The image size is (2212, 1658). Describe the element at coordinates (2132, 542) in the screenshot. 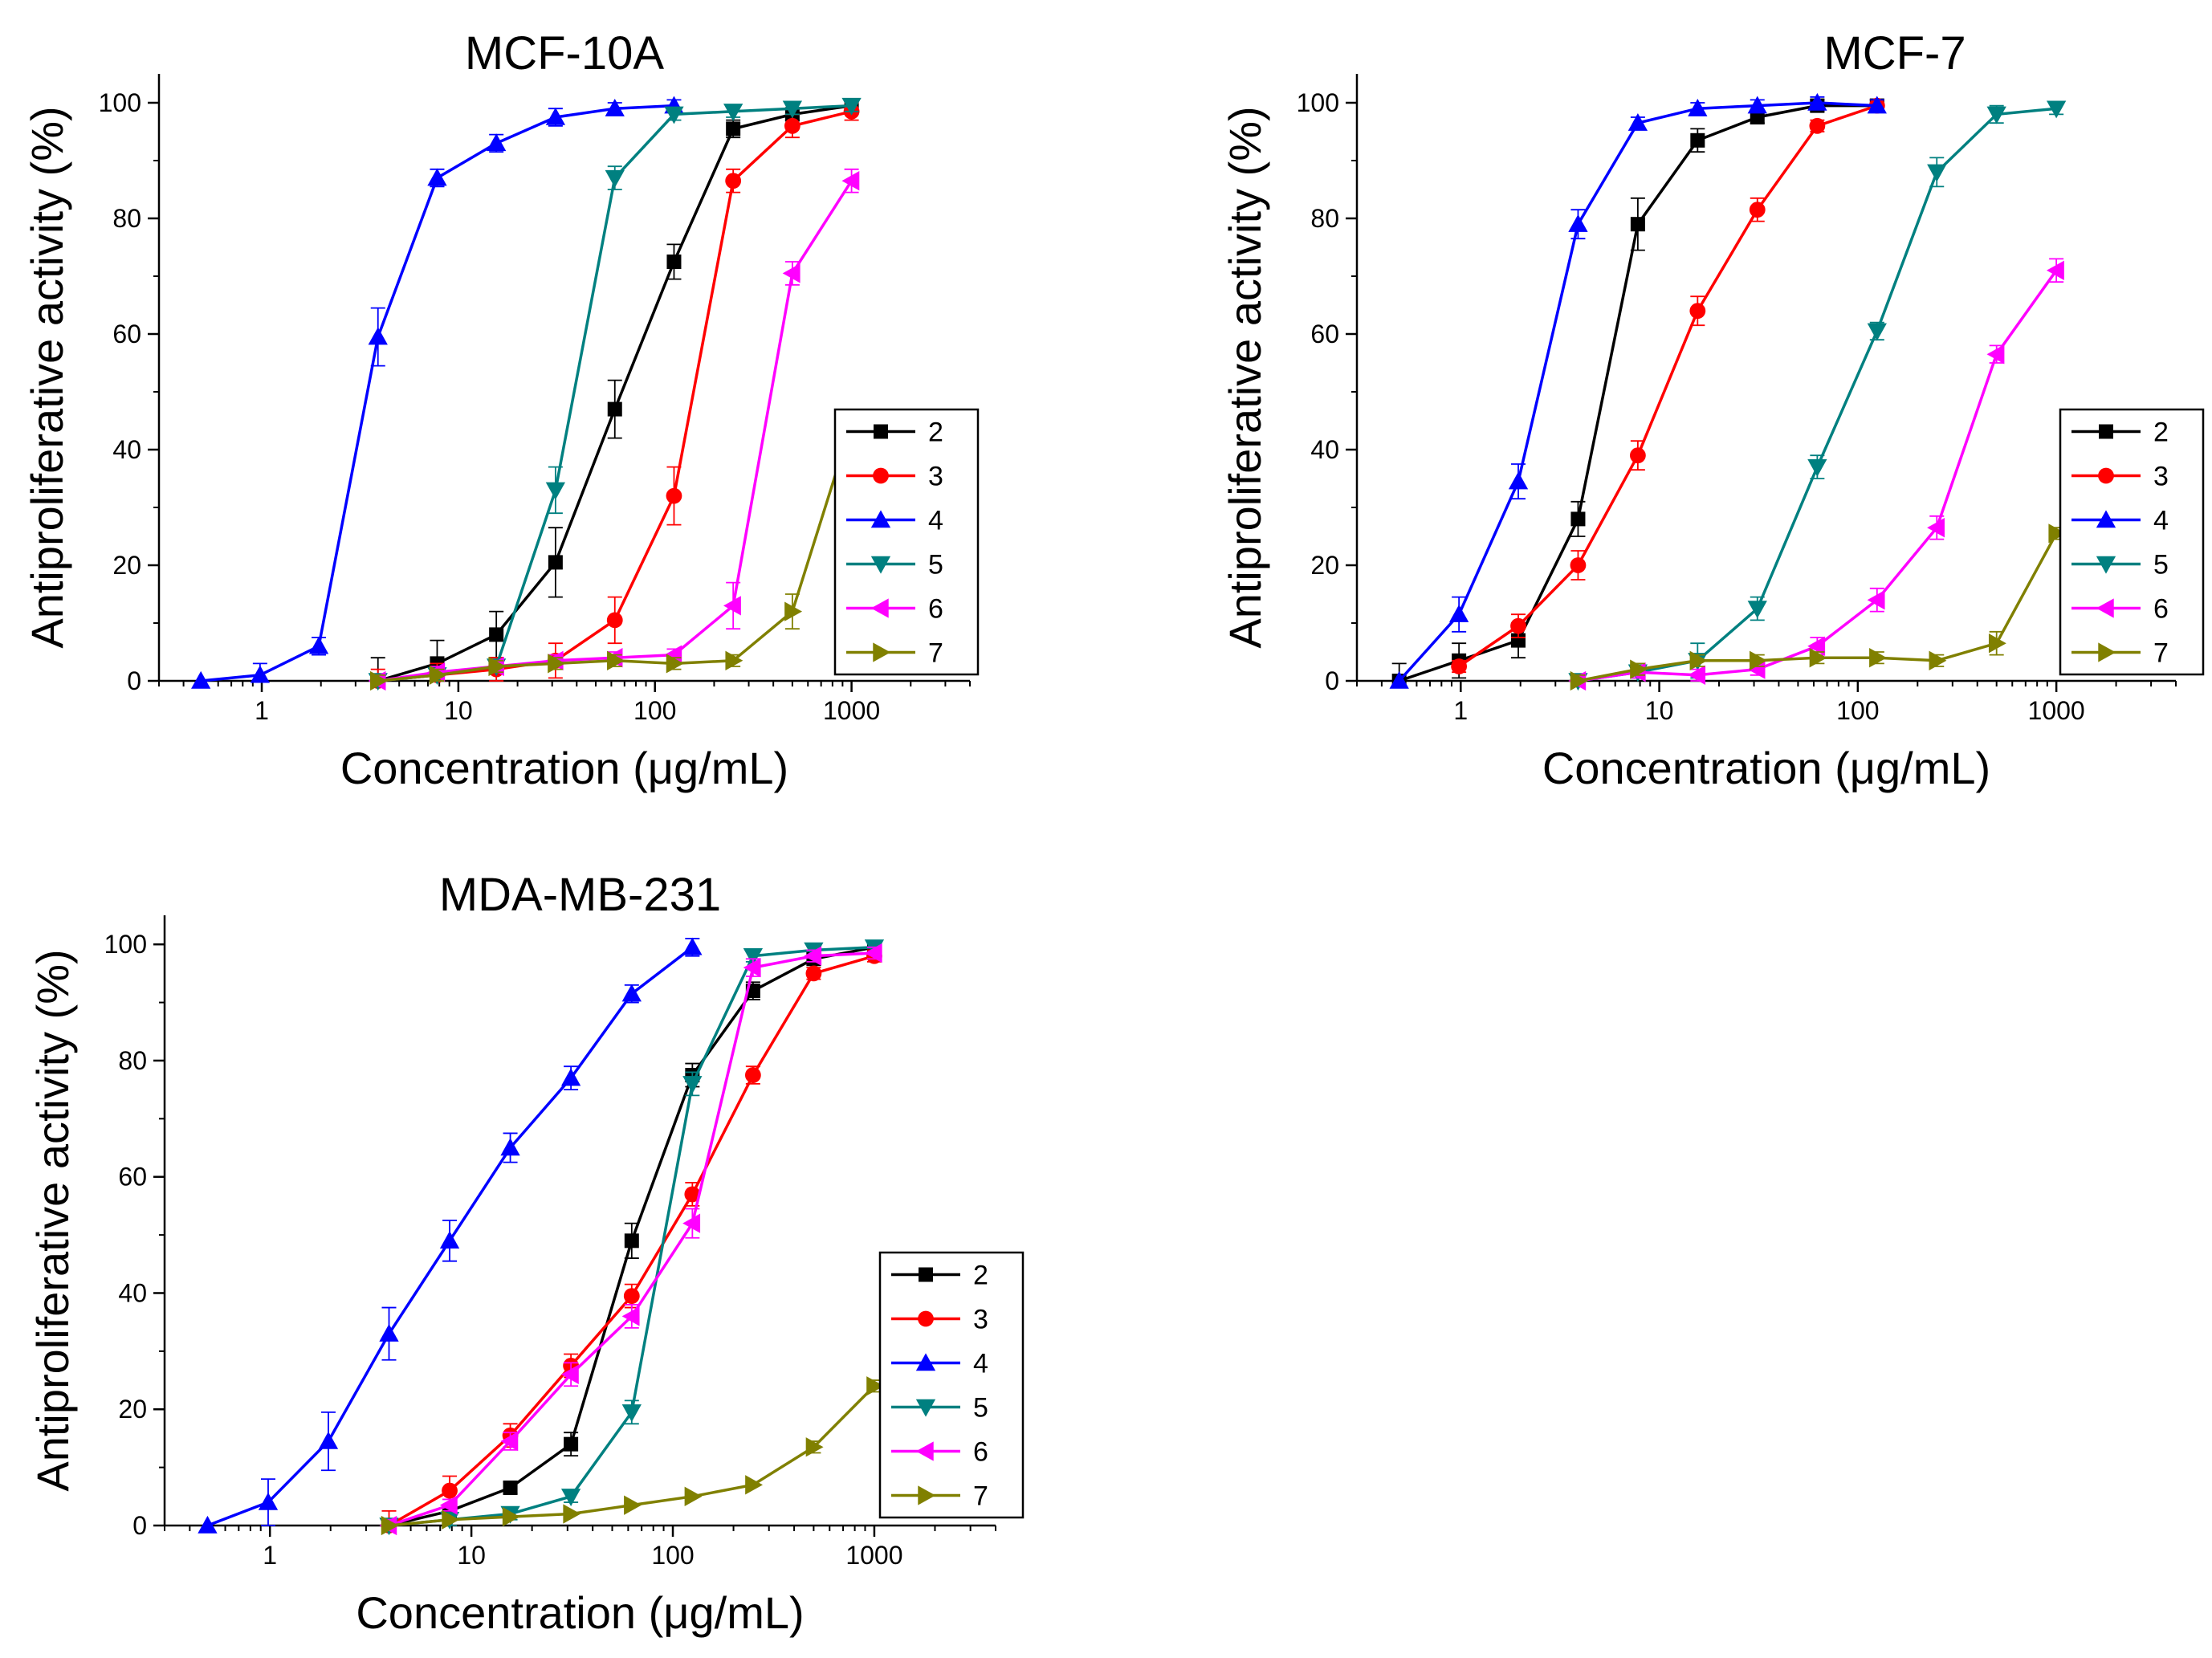

I see `legend: 2 3 4 5 6 7` at that location.